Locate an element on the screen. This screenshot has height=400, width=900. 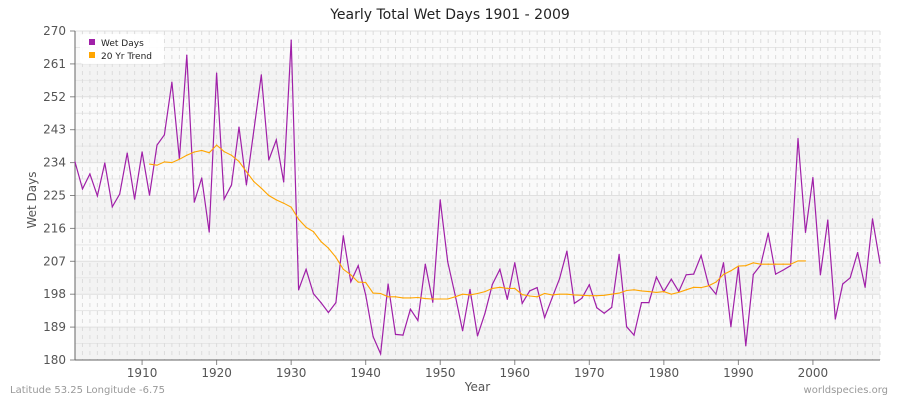
footer-credit: worldspecies.org is located at coordinates (845, 390).